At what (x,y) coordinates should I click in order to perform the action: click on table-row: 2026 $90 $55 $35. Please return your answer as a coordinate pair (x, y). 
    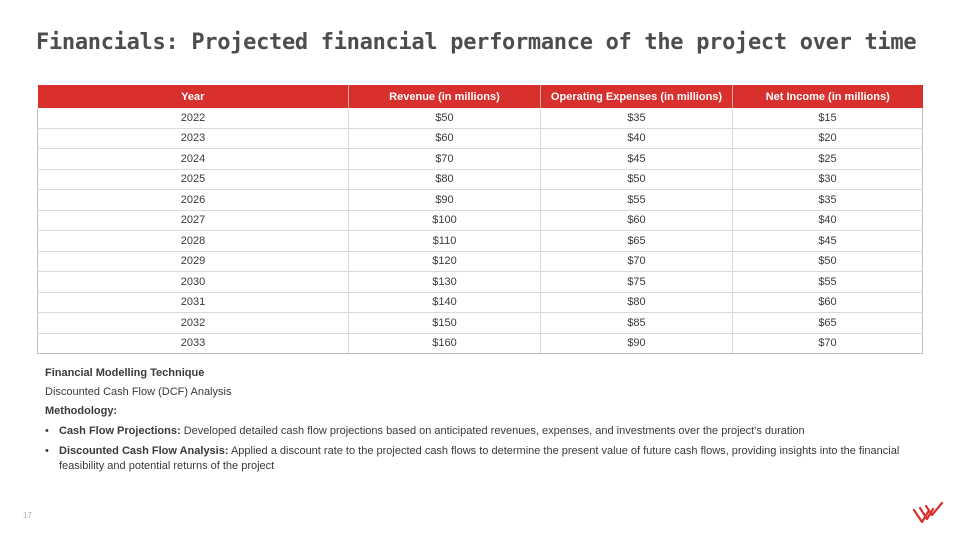
    Looking at the image, I should click on (480, 200).